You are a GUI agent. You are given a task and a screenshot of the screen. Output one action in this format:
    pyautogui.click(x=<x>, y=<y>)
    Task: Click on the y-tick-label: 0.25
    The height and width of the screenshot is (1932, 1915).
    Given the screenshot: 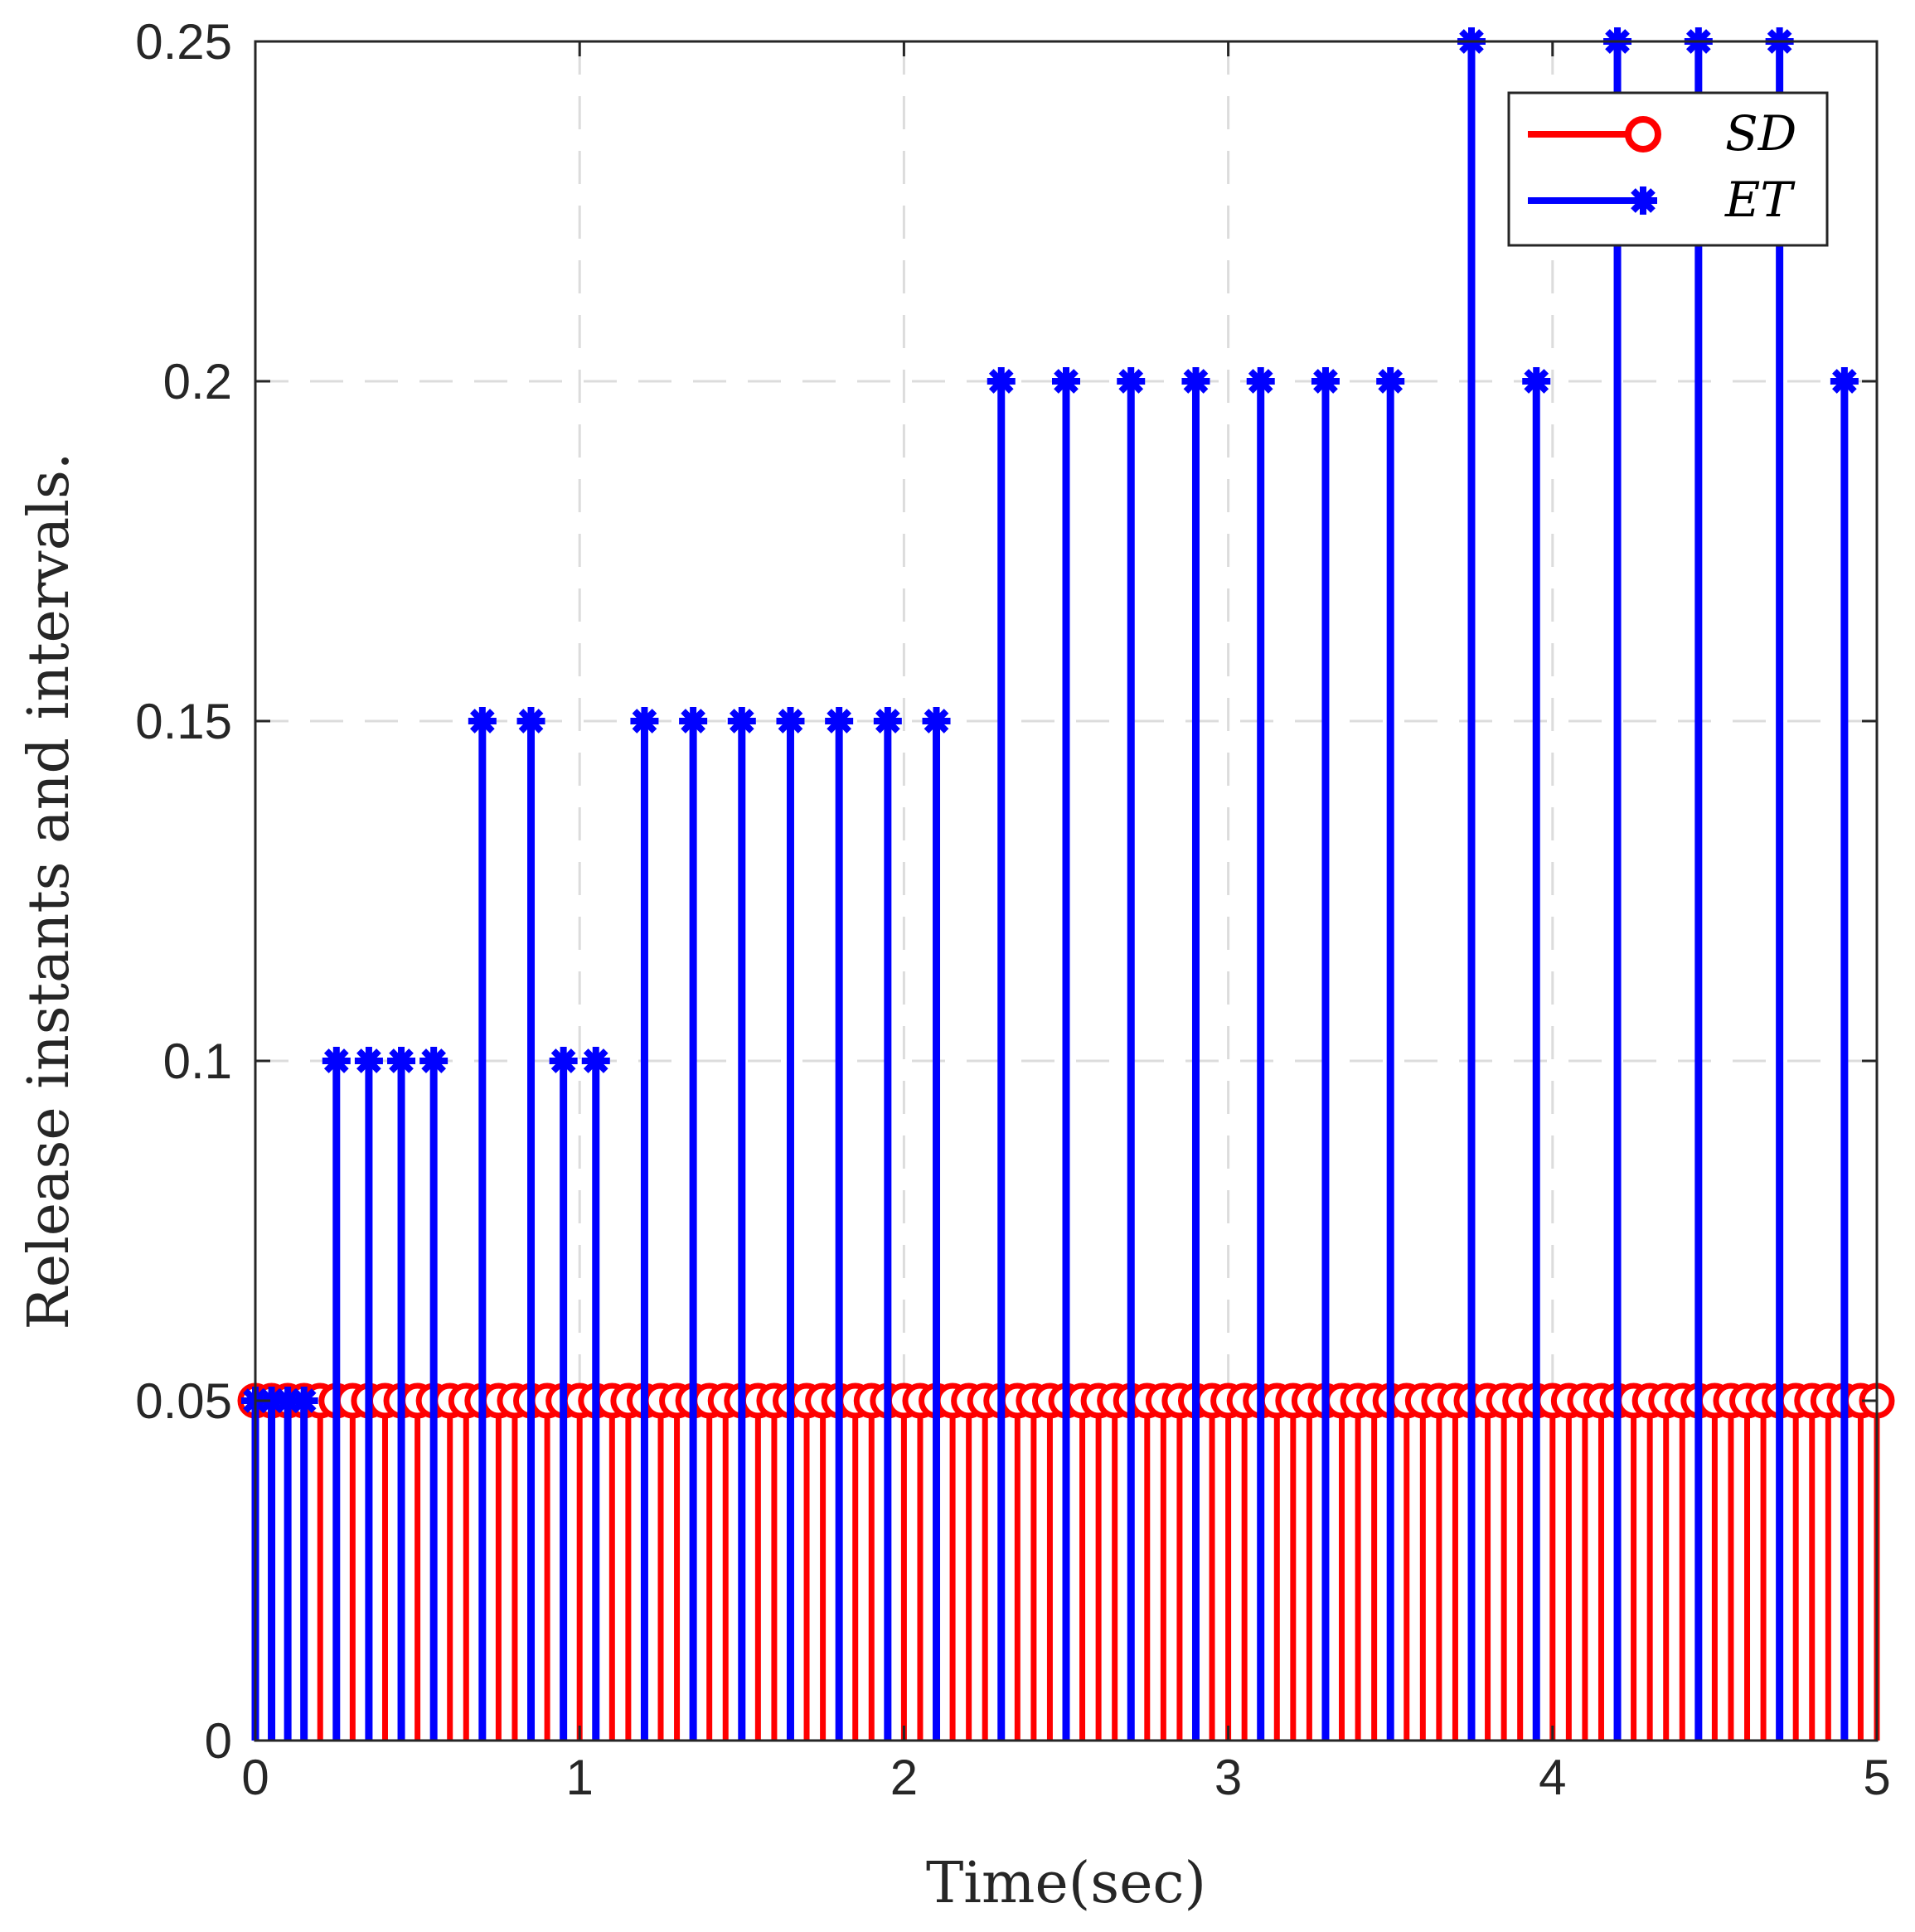 What is the action you would take?
    pyautogui.click(x=183, y=42)
    